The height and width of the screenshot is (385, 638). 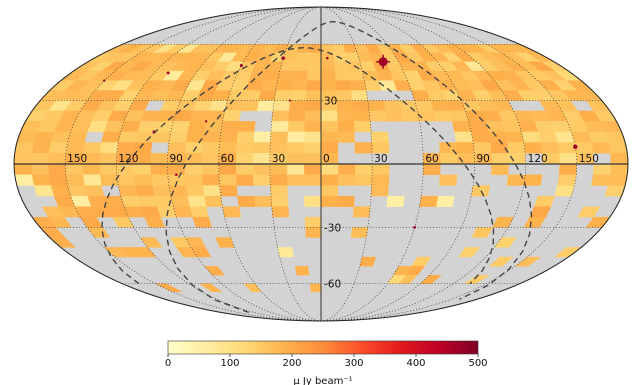 I want to click on colorbar-tick-label: 300, so click(x=353, y=363).